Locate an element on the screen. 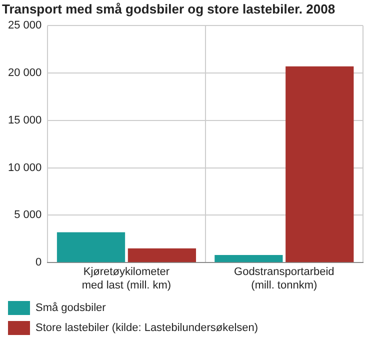 This screenshot has height=345, width=371. chart-title: Transport med små godsbiler og store lastebiler. 2008 is located at coordinates (169, 8).